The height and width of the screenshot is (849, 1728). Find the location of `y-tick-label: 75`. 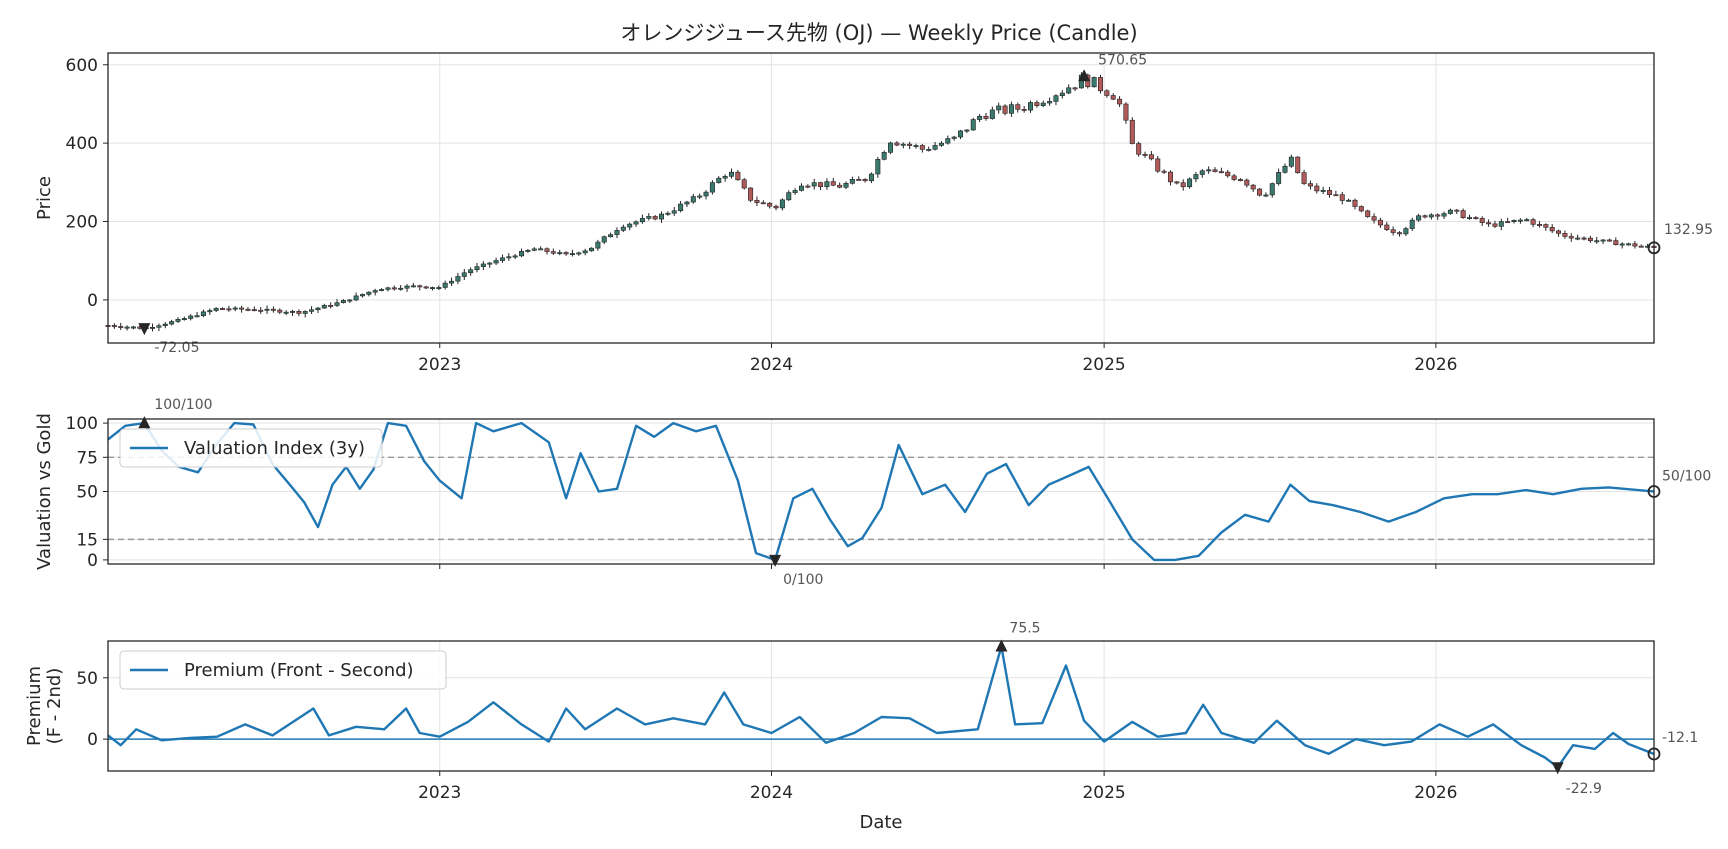

y-tick-label: 75 is located at coordinates (87, 458).